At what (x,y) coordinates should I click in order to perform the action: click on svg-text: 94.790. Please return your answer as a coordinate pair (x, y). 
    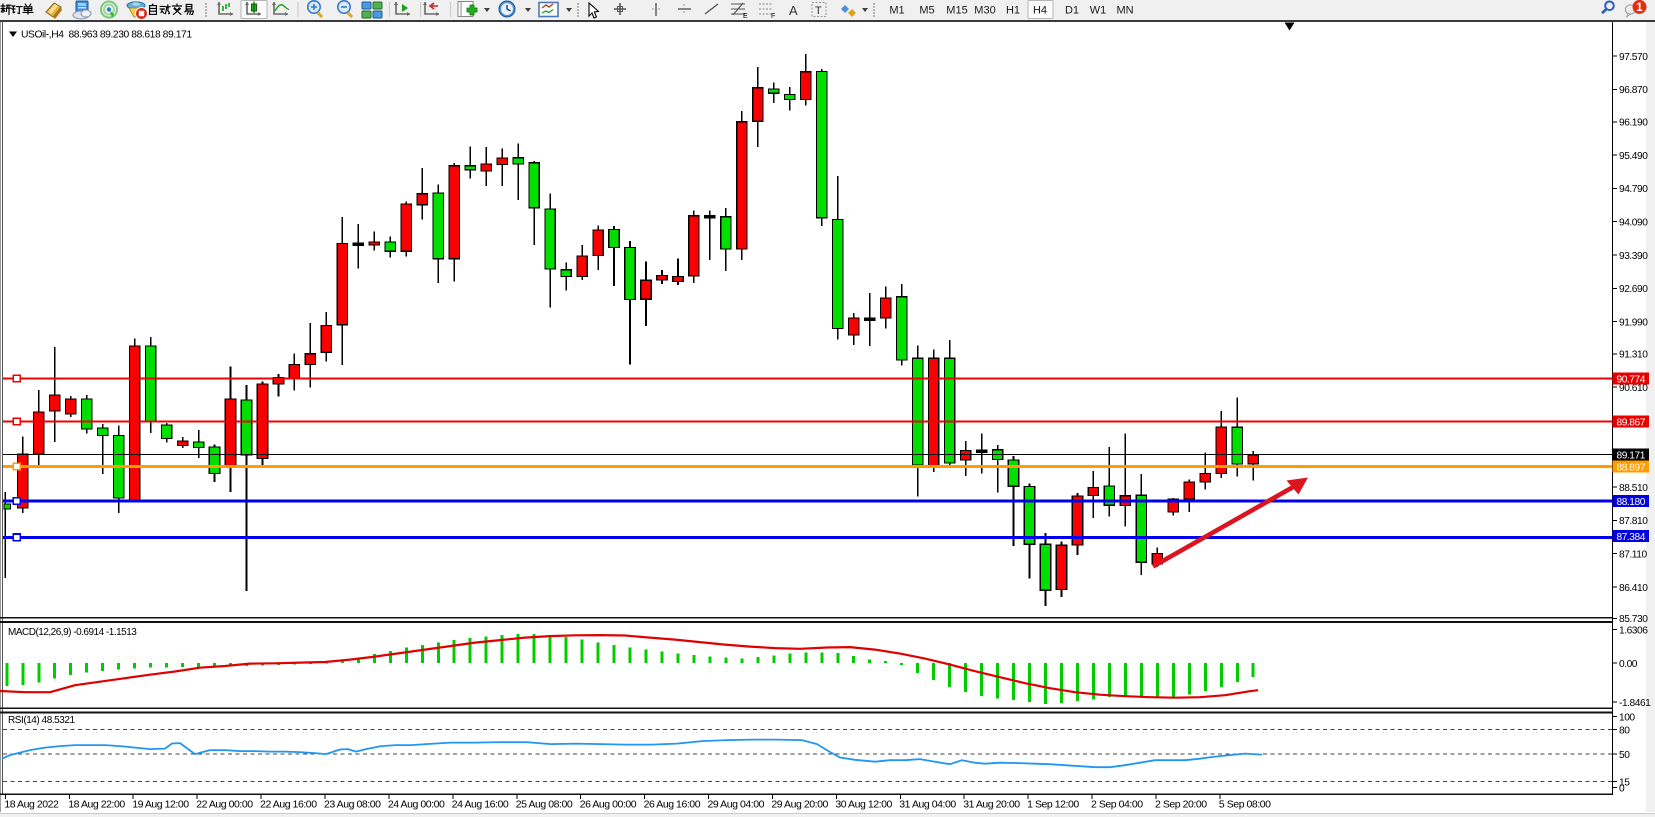
    Looking at the image, I should click on (1633, 189).